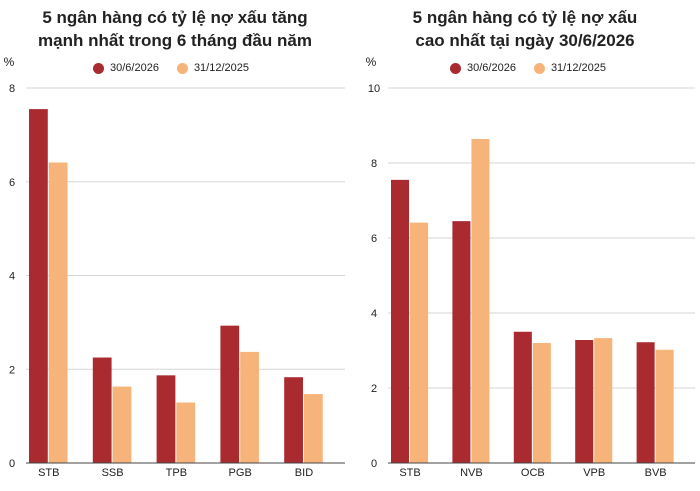  What do you see at coordinates (656, 473) in the screenshot?
I see `x-tick-label: BVB` at bounding box center [656, 473].